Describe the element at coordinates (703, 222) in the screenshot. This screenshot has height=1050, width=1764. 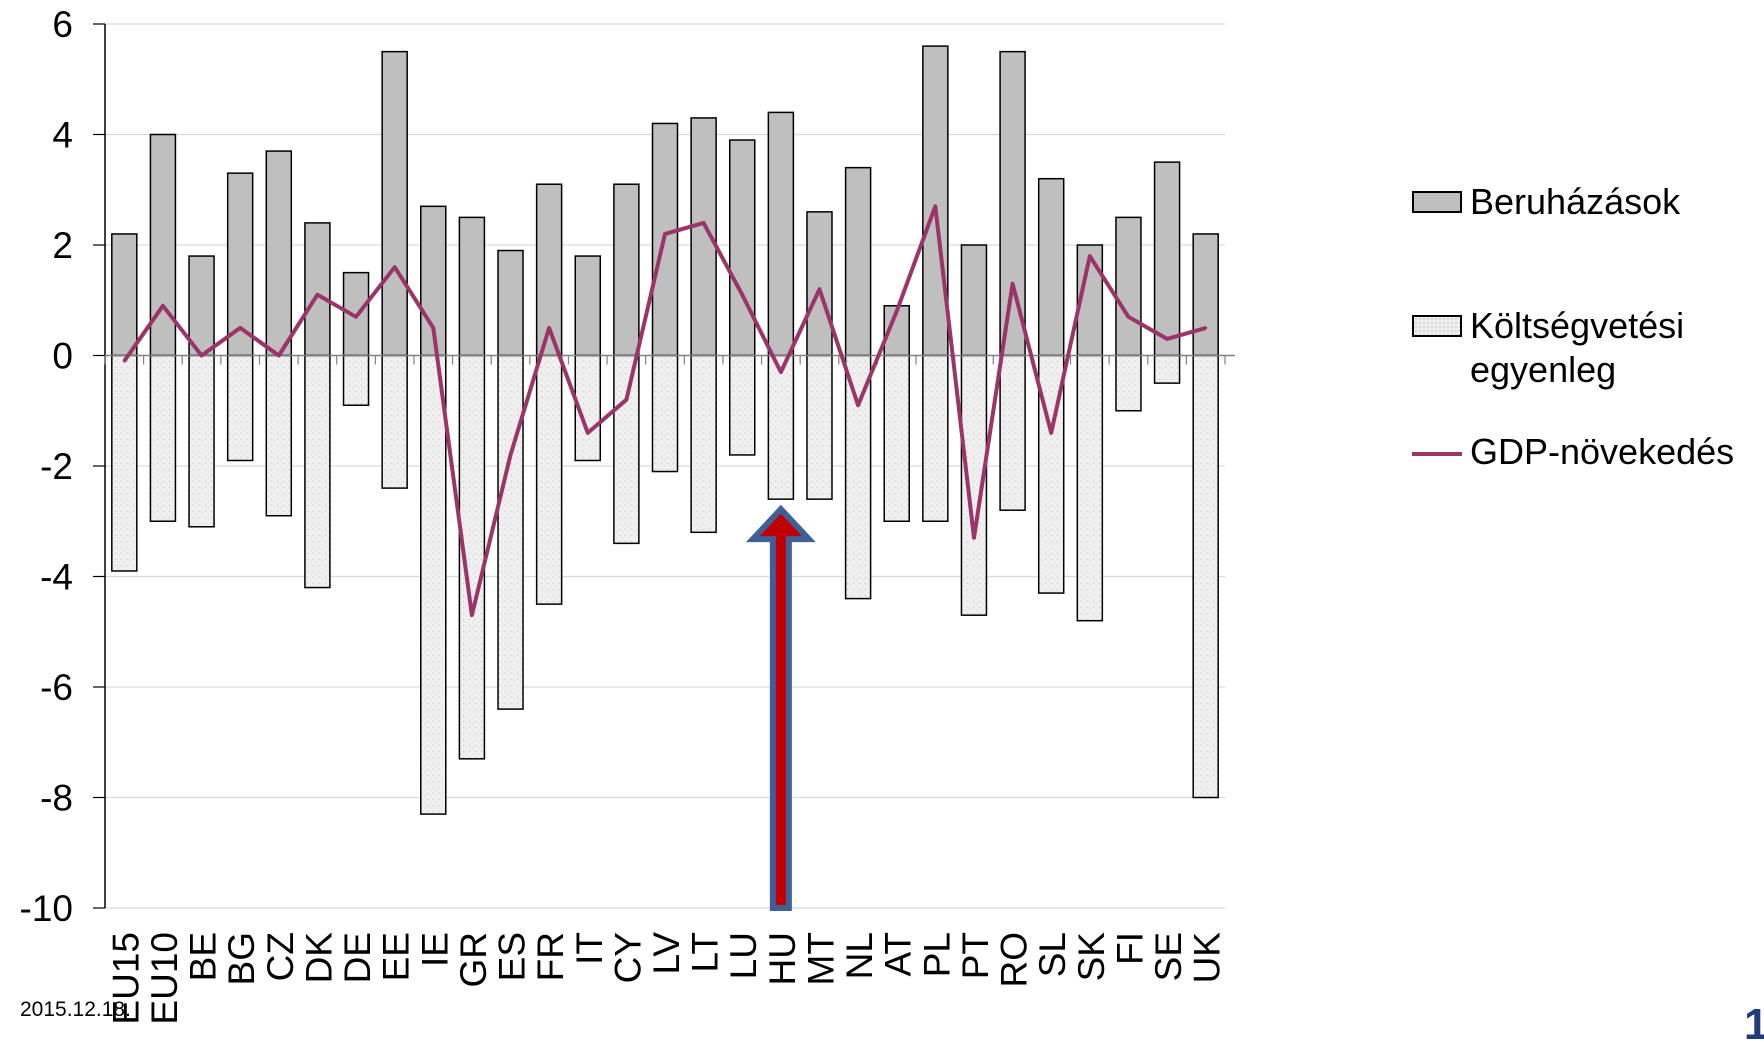
I see `gdp-point-LT` at that location.